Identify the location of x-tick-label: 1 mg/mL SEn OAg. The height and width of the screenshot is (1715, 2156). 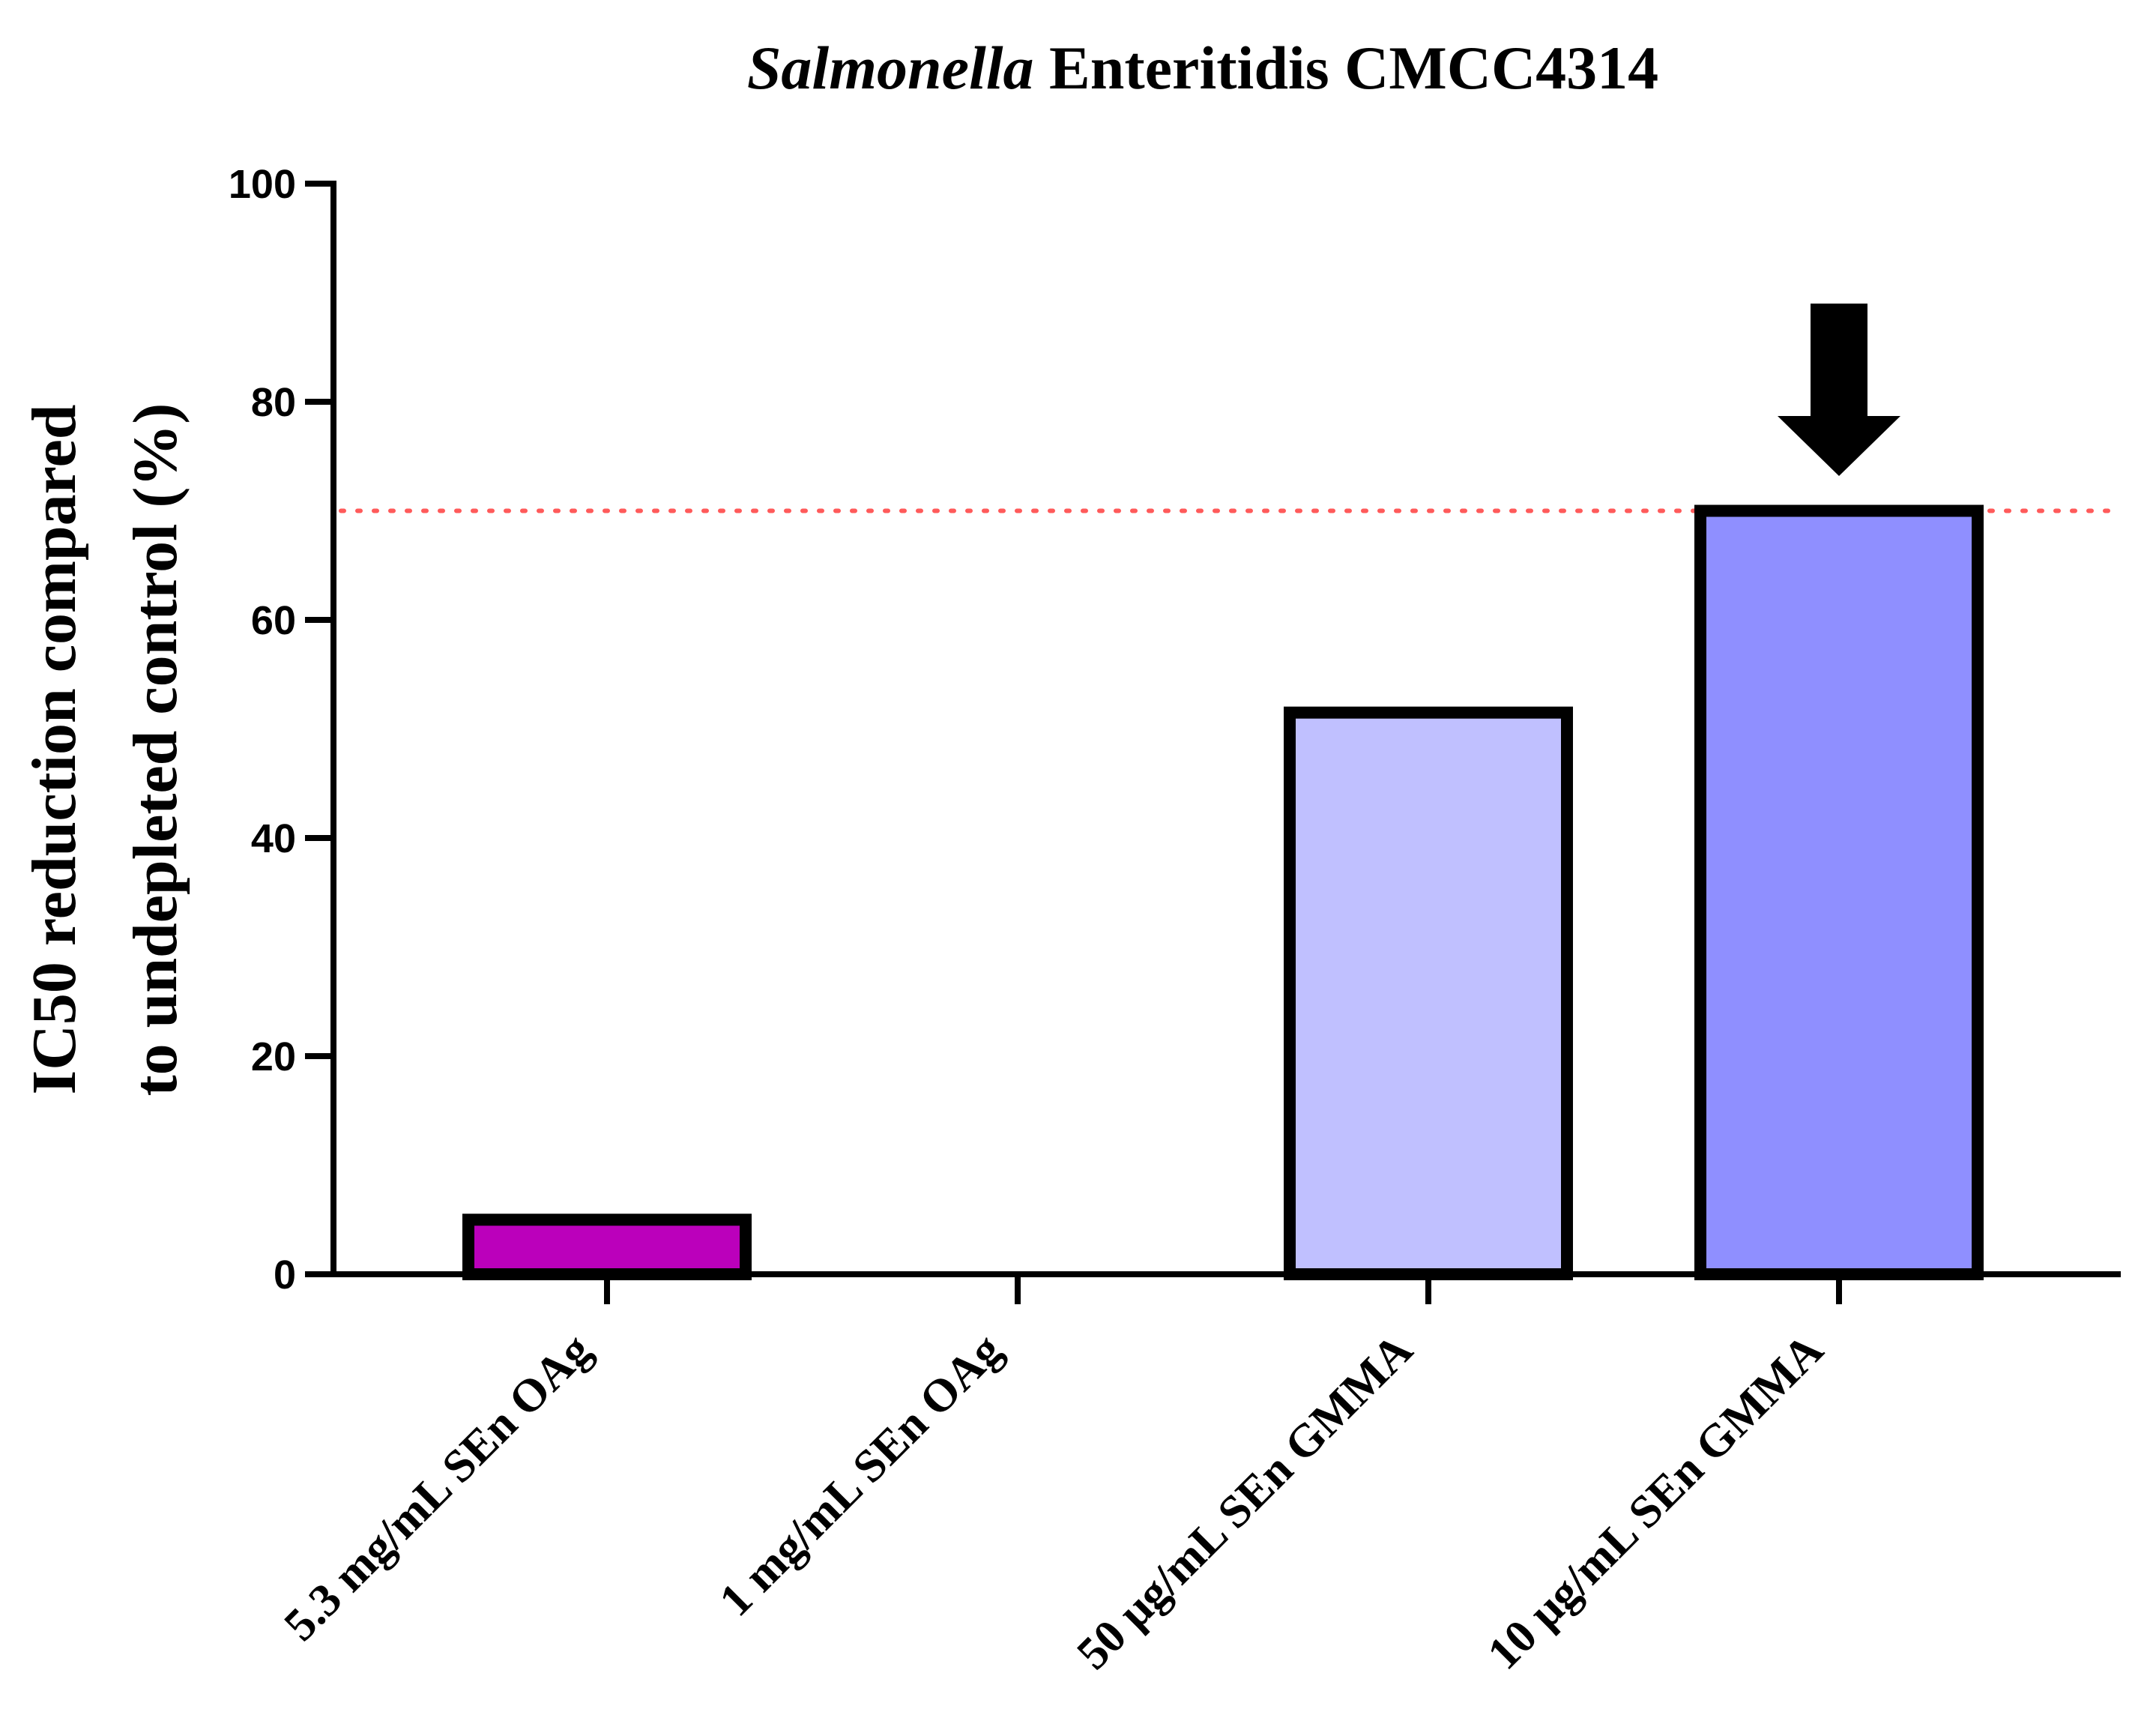
(861, 1476).